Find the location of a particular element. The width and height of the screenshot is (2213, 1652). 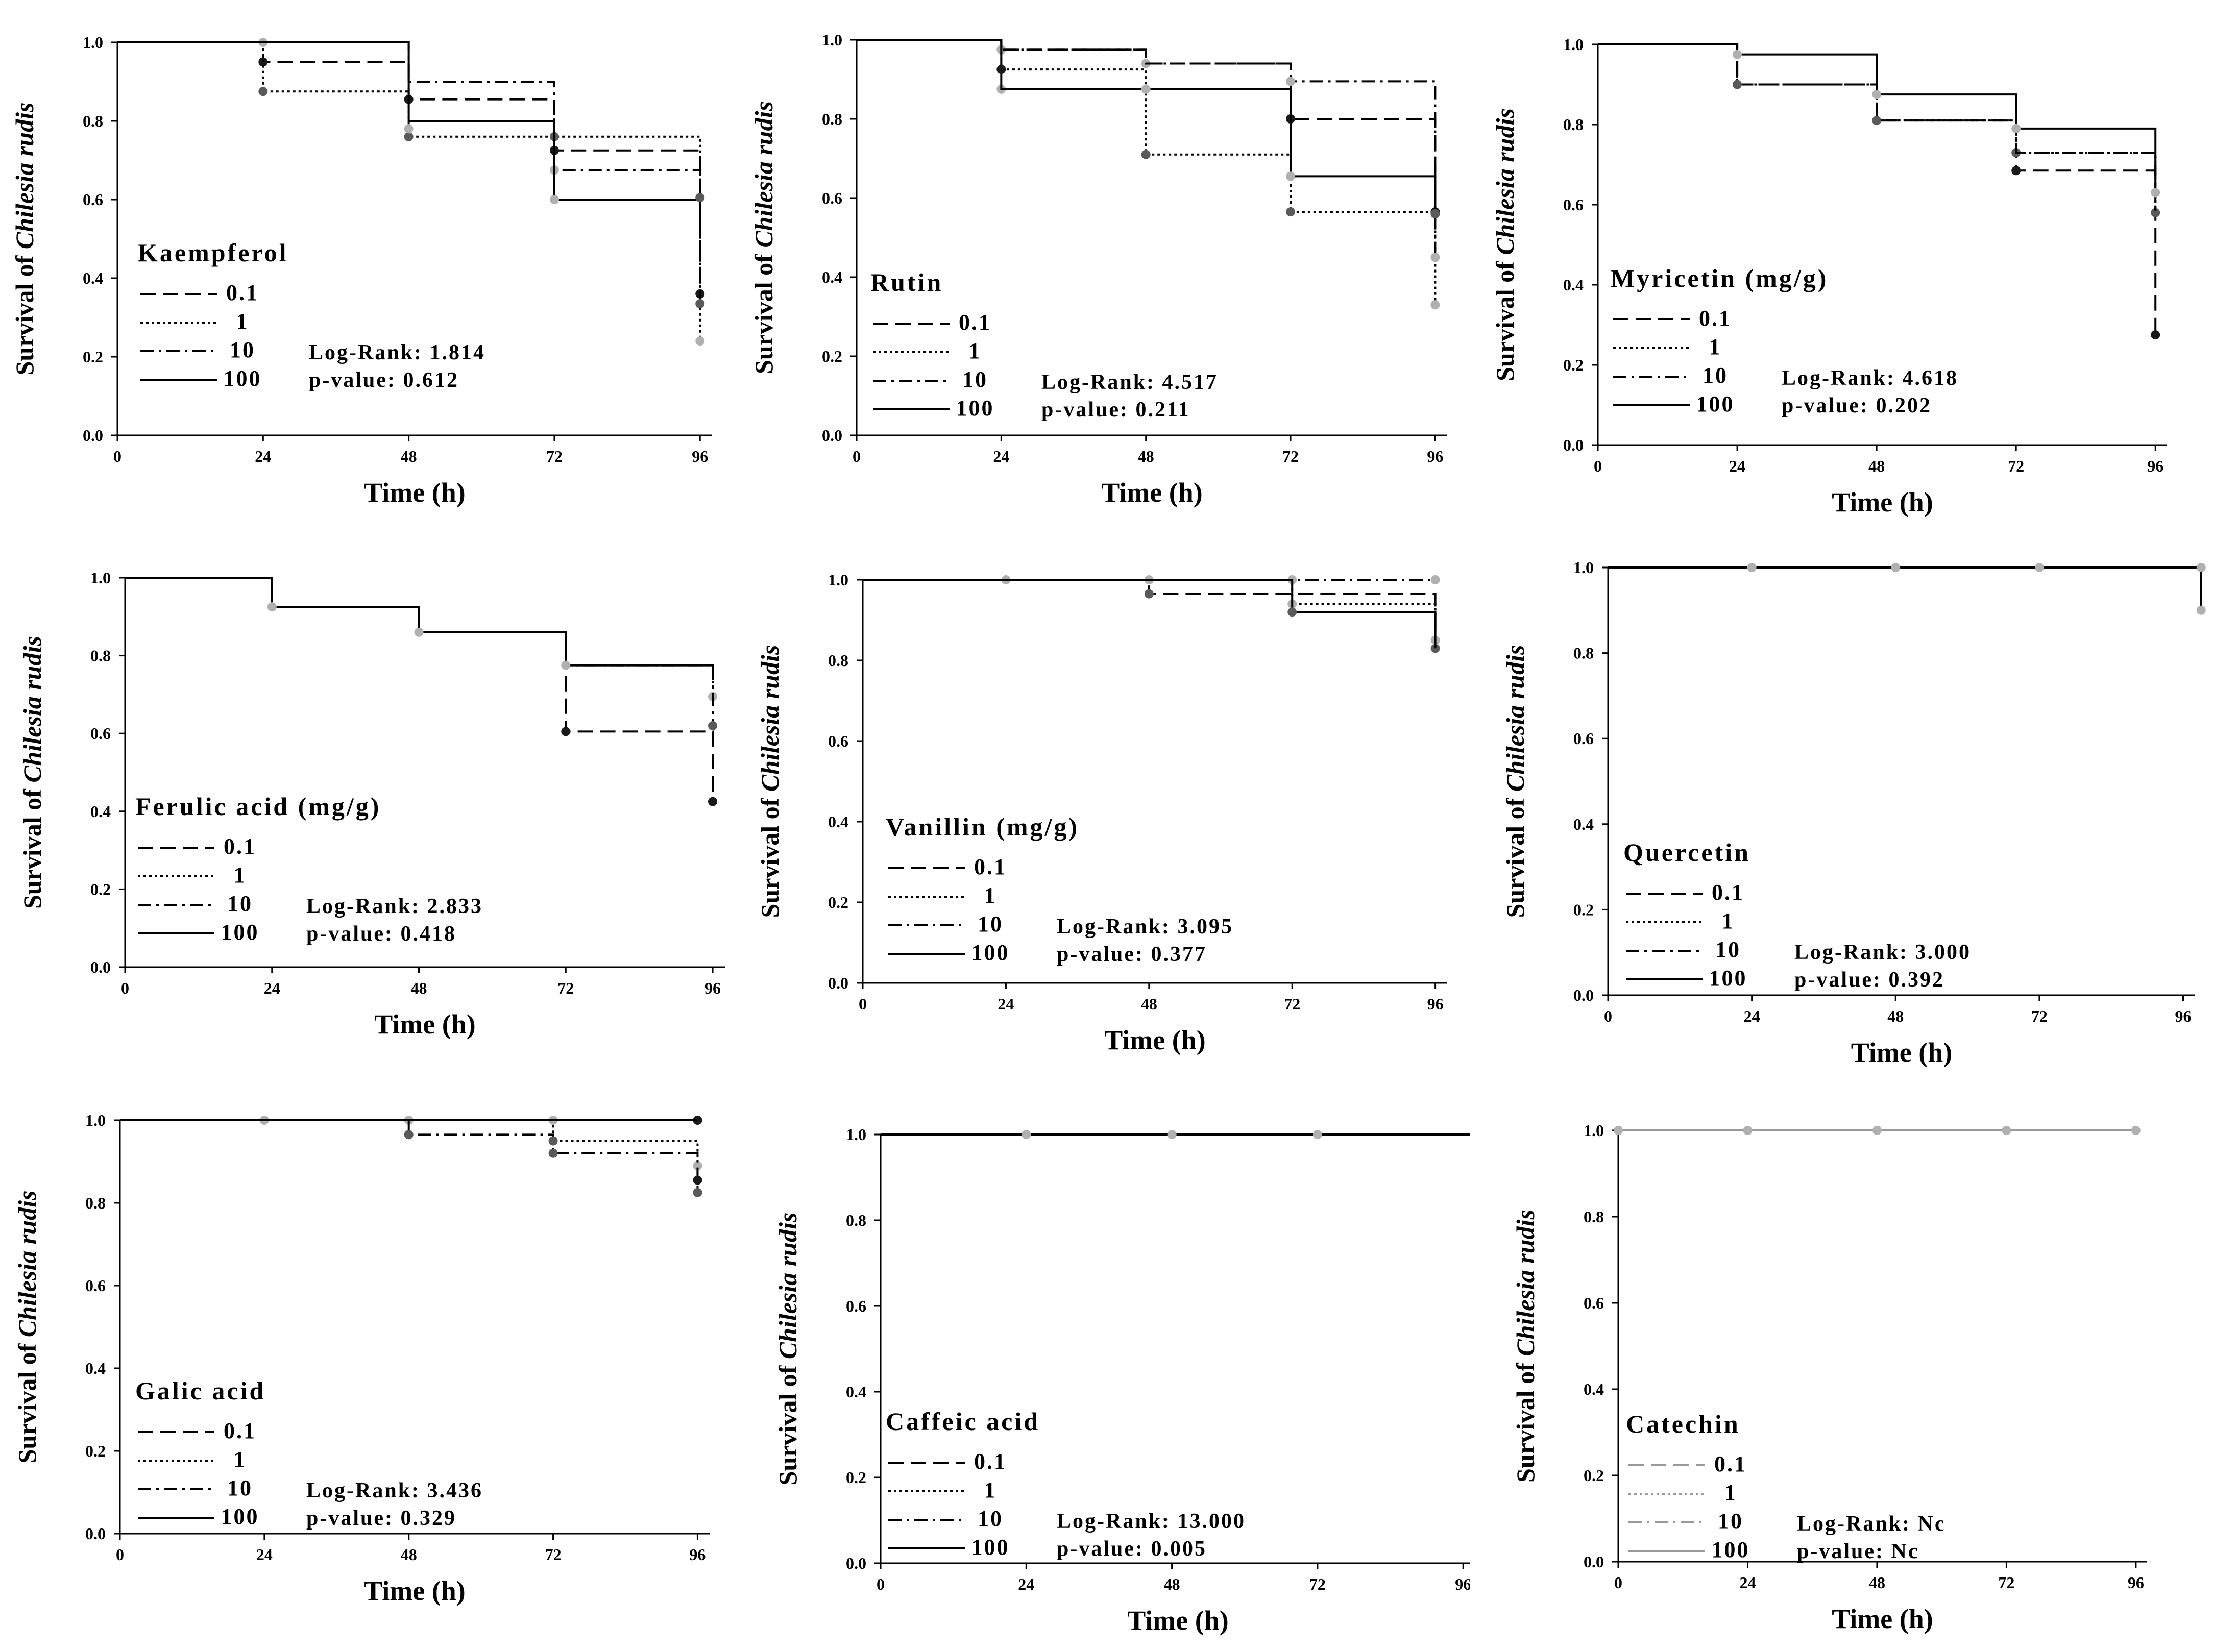

y-tick-label: 0.4 is located at coordinates (100, 811).